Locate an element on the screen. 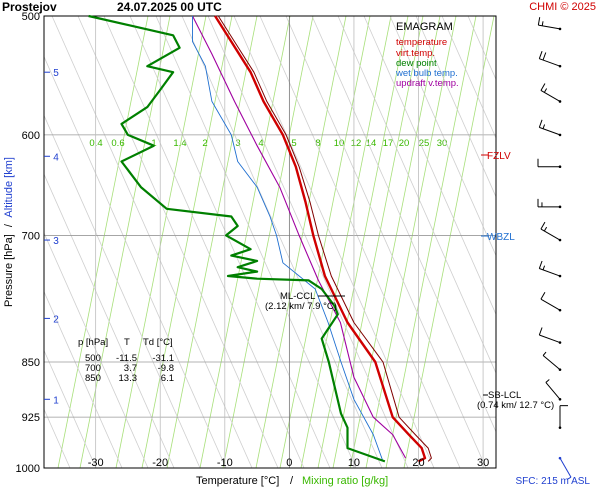 This screenshot has height=500, width=600. altitude-tick-label: 4 is located at coordinates (56, 157).